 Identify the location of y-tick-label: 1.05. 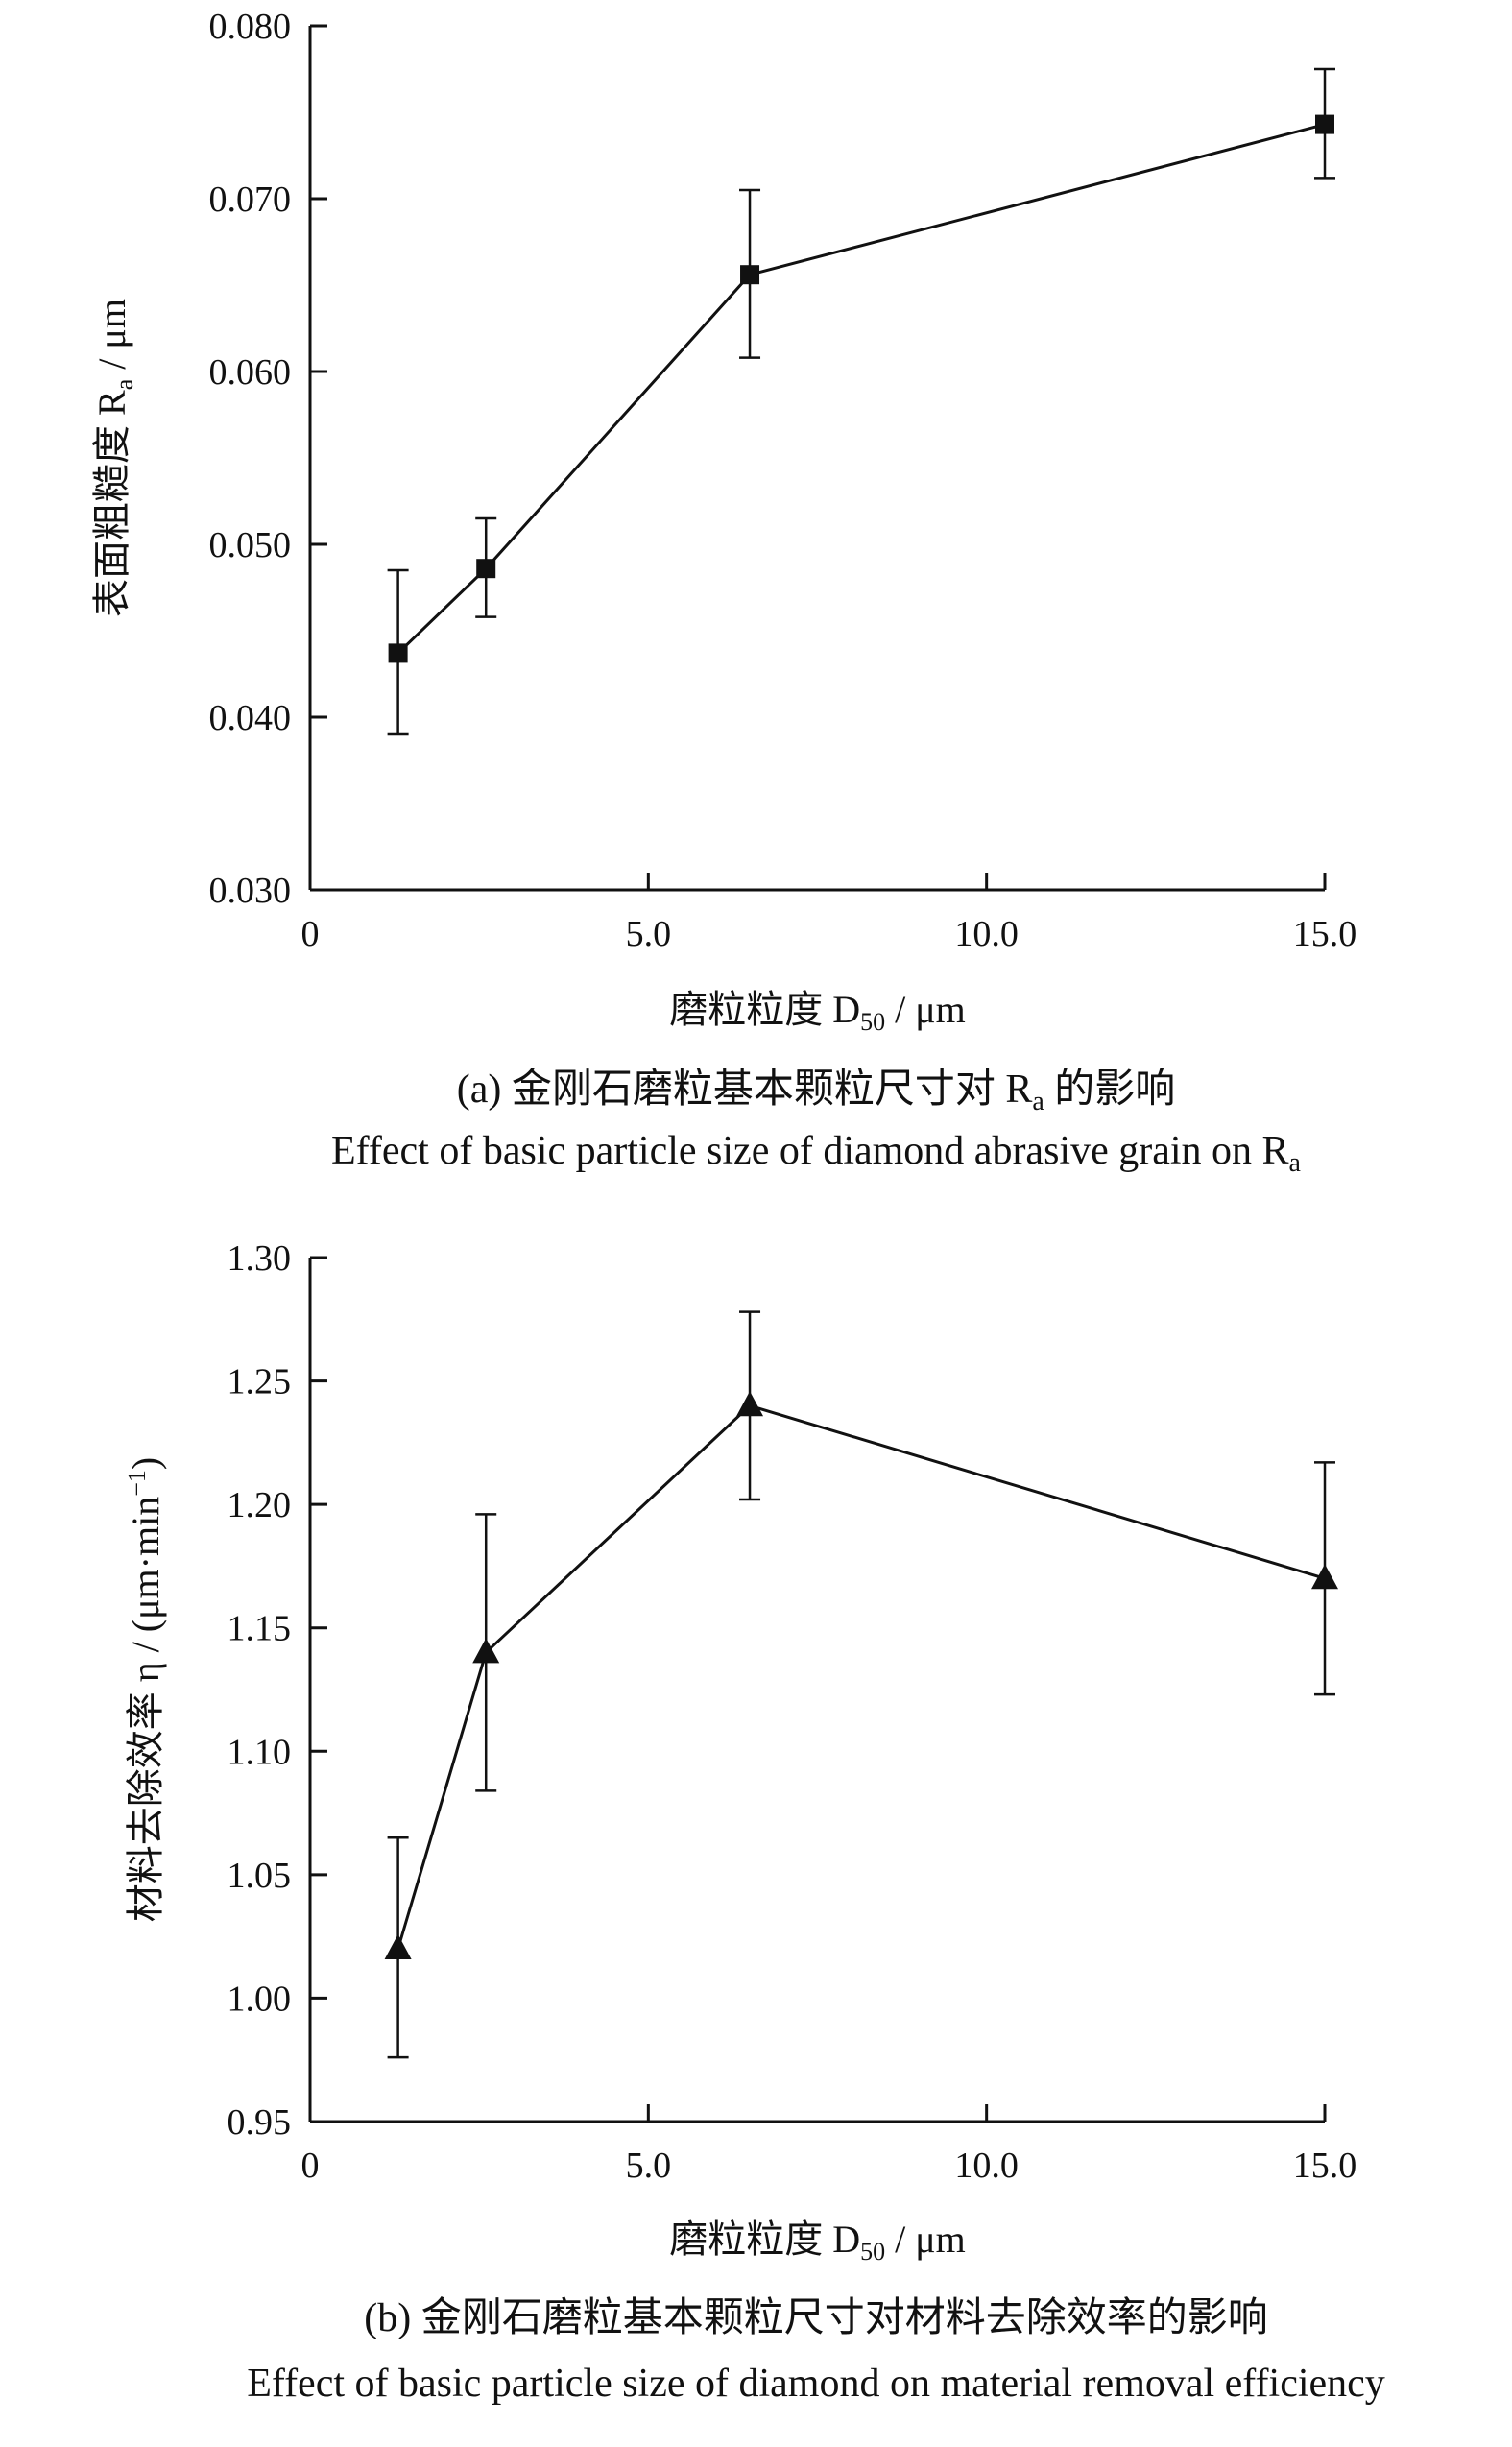
(260, 1876).